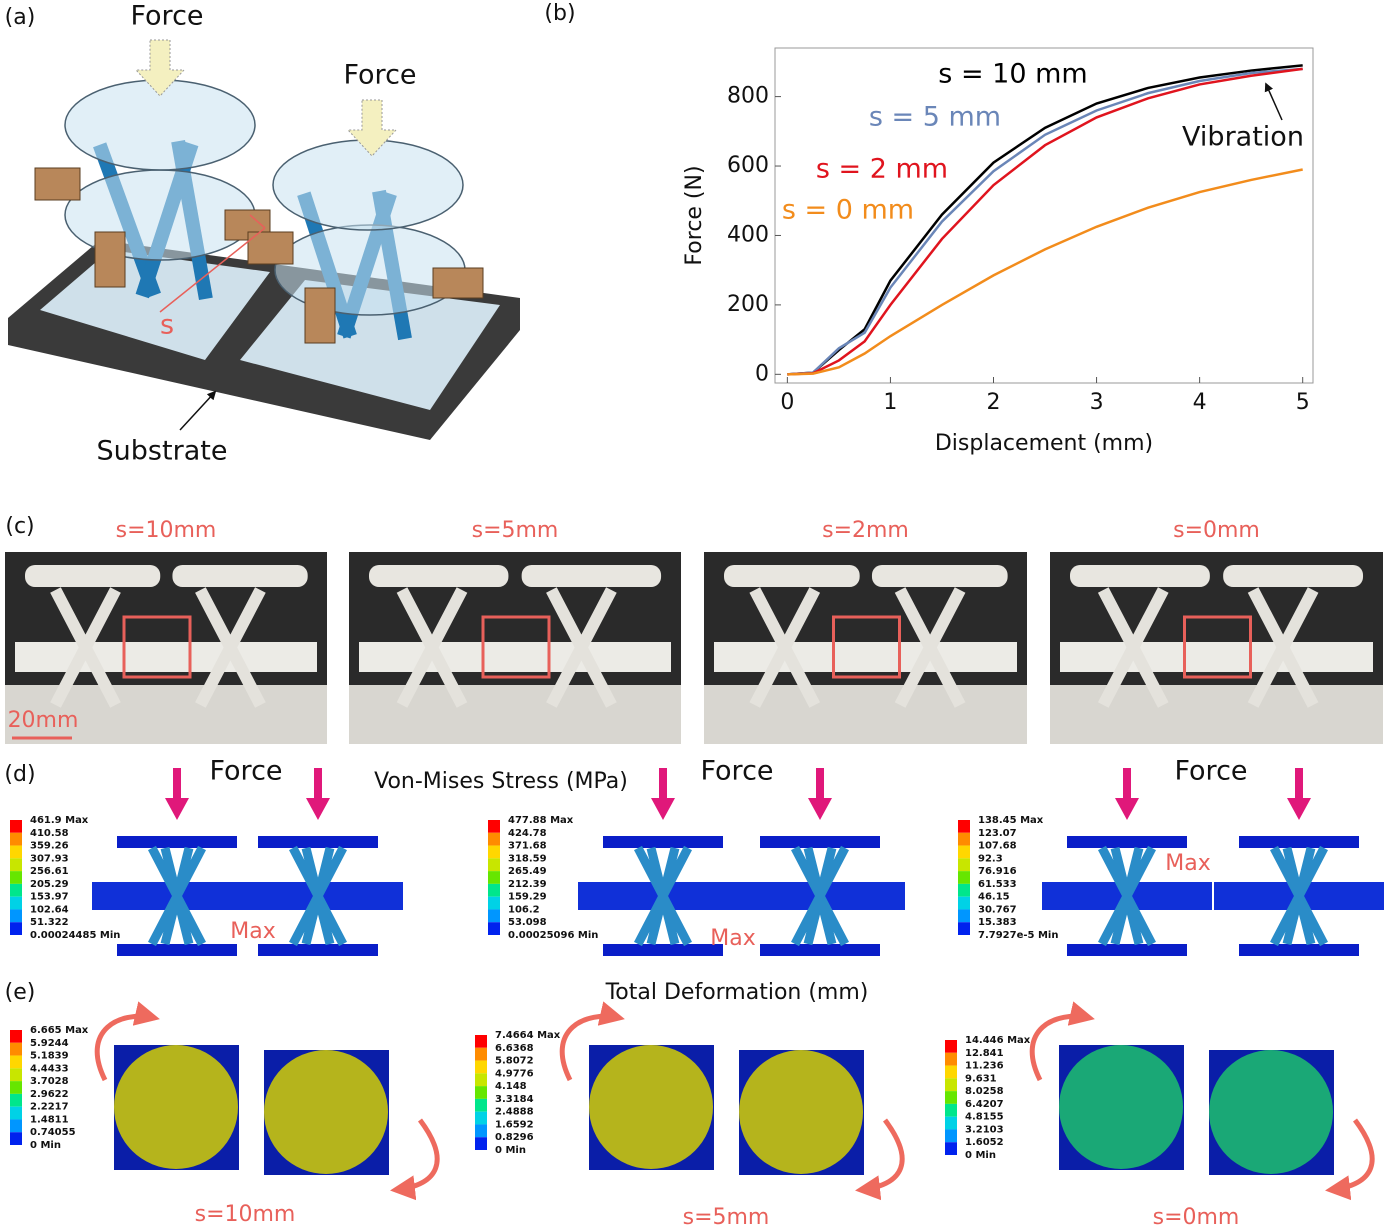  What do you see at coordinates (20, 992) in the screenshot?
I see `panel-label: (e)` at bounding box center [20, 992].